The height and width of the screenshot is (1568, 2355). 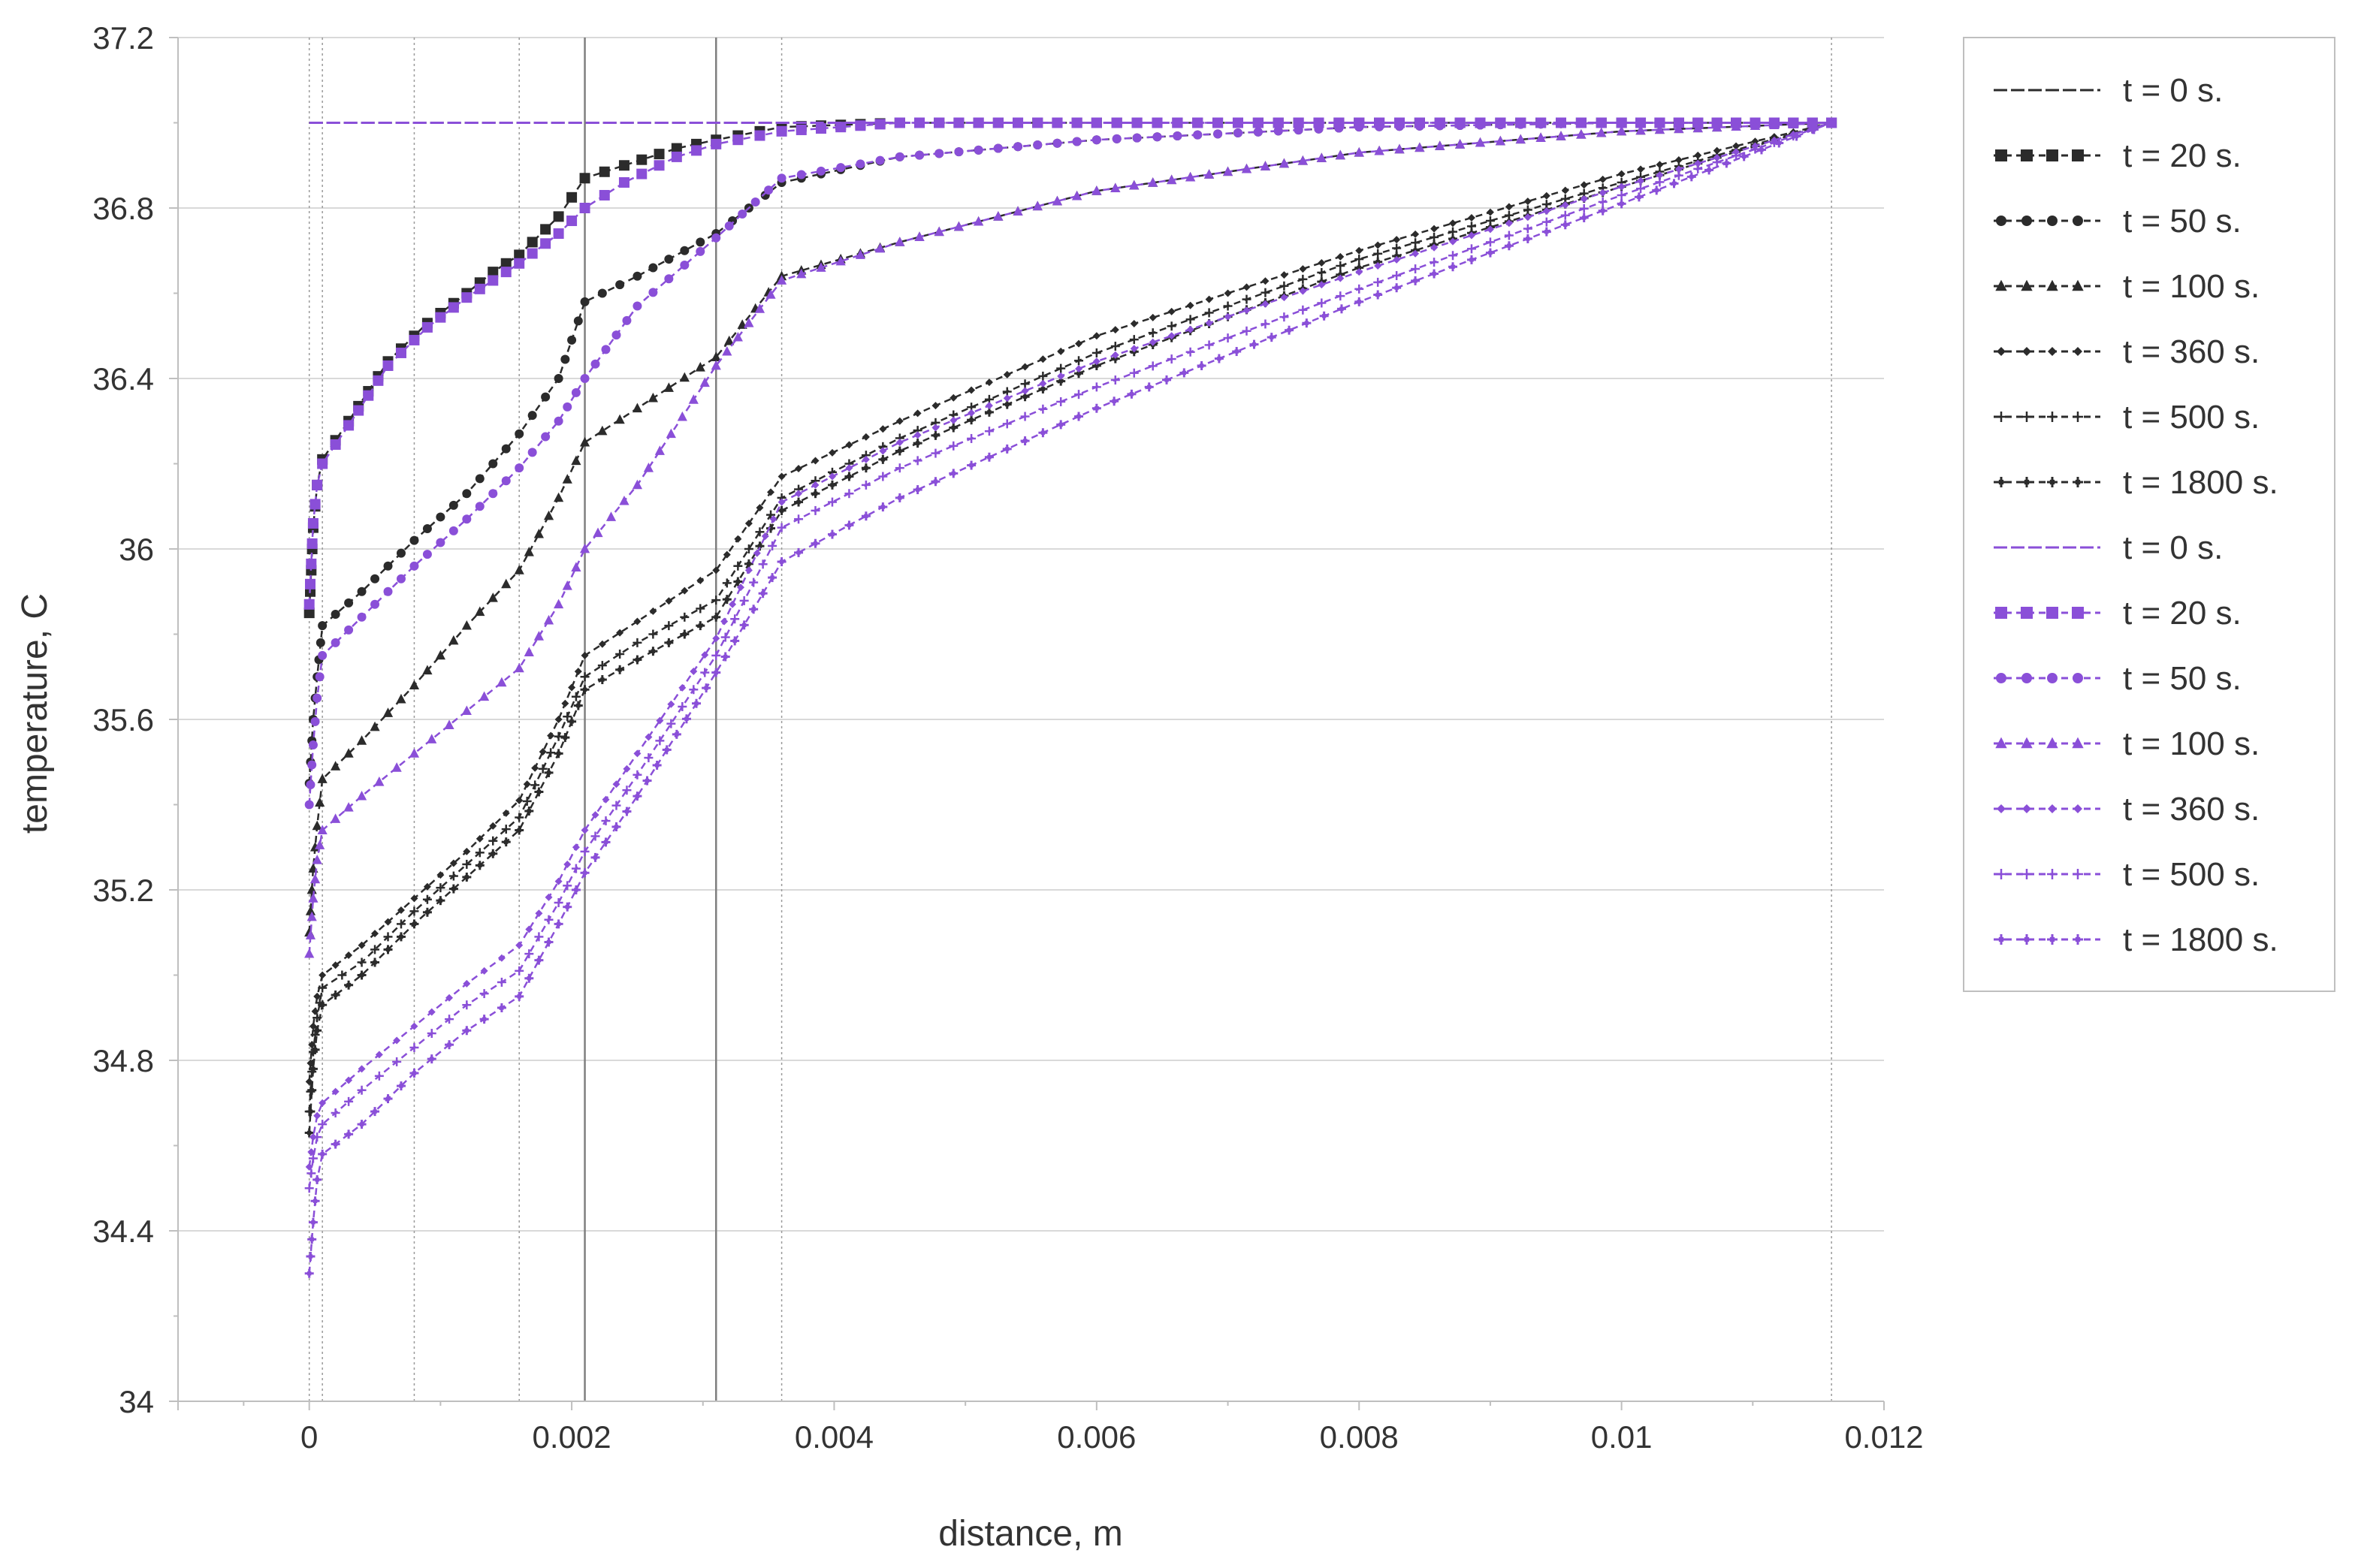 I want to click on legend-item: t = 500 s., so click(x=2127, y=875).